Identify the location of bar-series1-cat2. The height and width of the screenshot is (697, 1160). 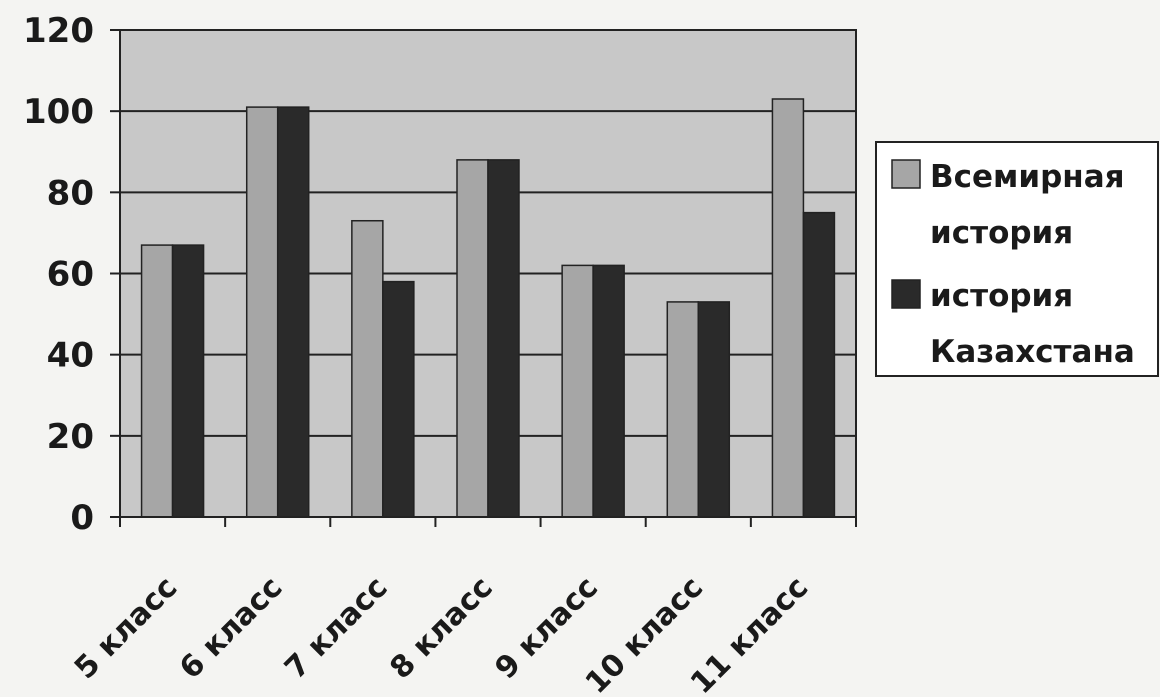
(398, 399).